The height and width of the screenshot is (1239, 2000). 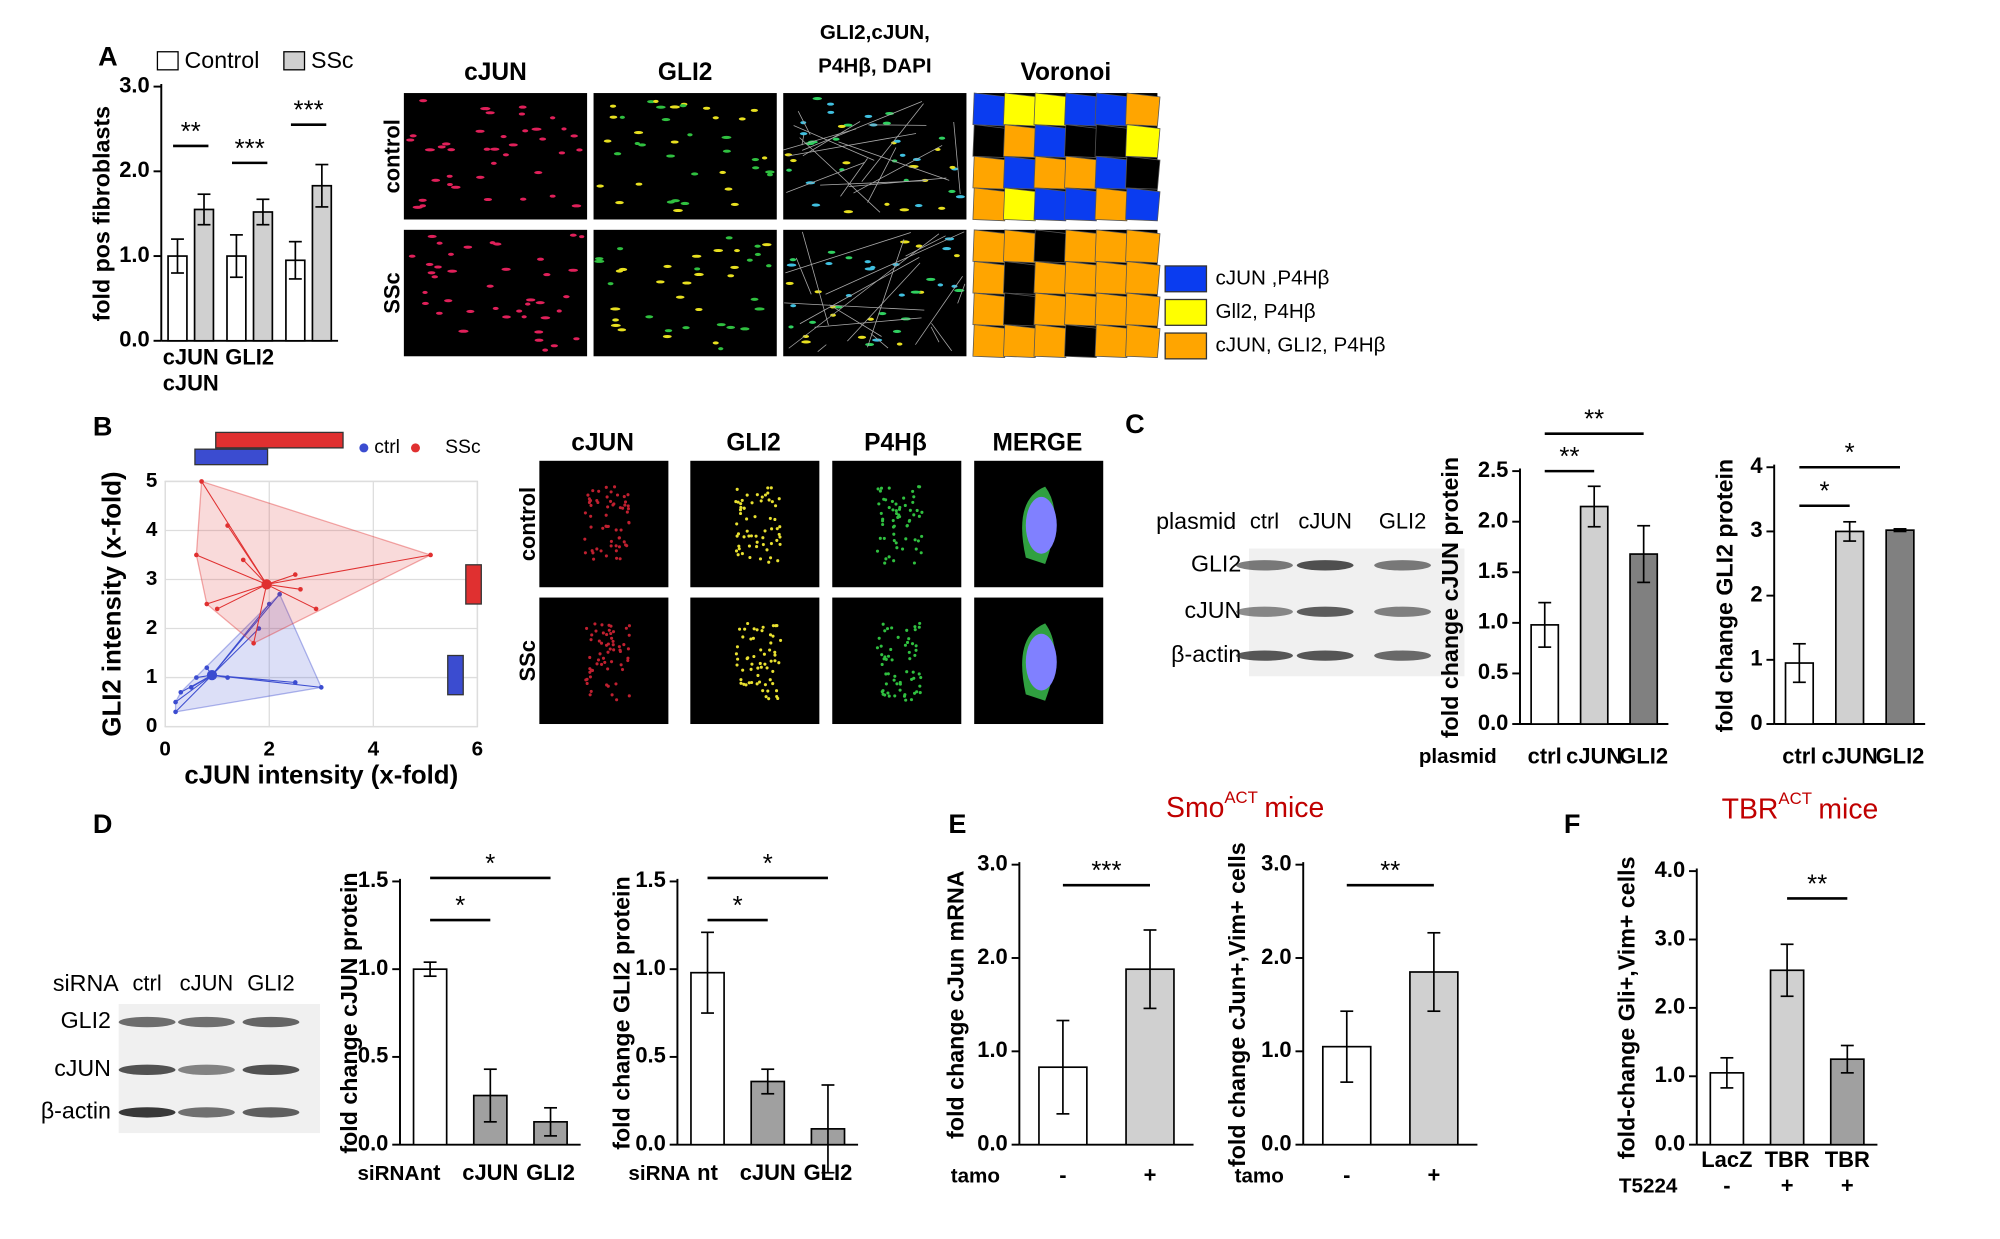 What do you see at coordinates (1572, 823) in the screenshot?
I see `panel-label: F` at bounding box center [1572, 823].